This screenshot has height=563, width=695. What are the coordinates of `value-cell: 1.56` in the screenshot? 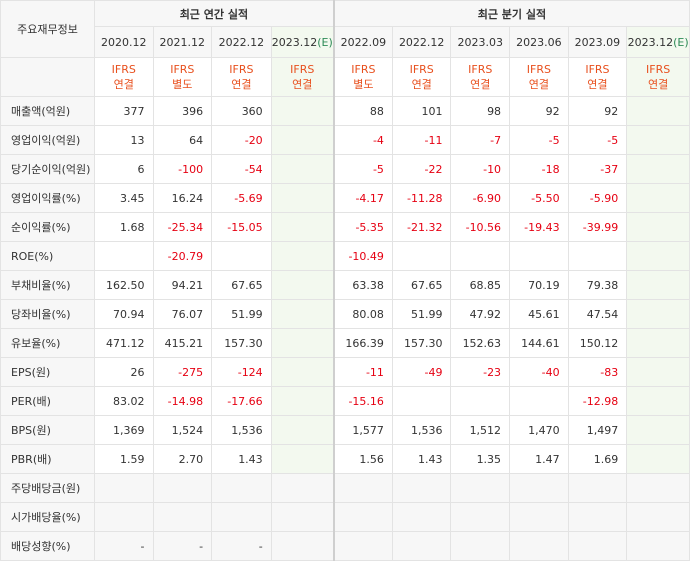 It's located at (362, 459).